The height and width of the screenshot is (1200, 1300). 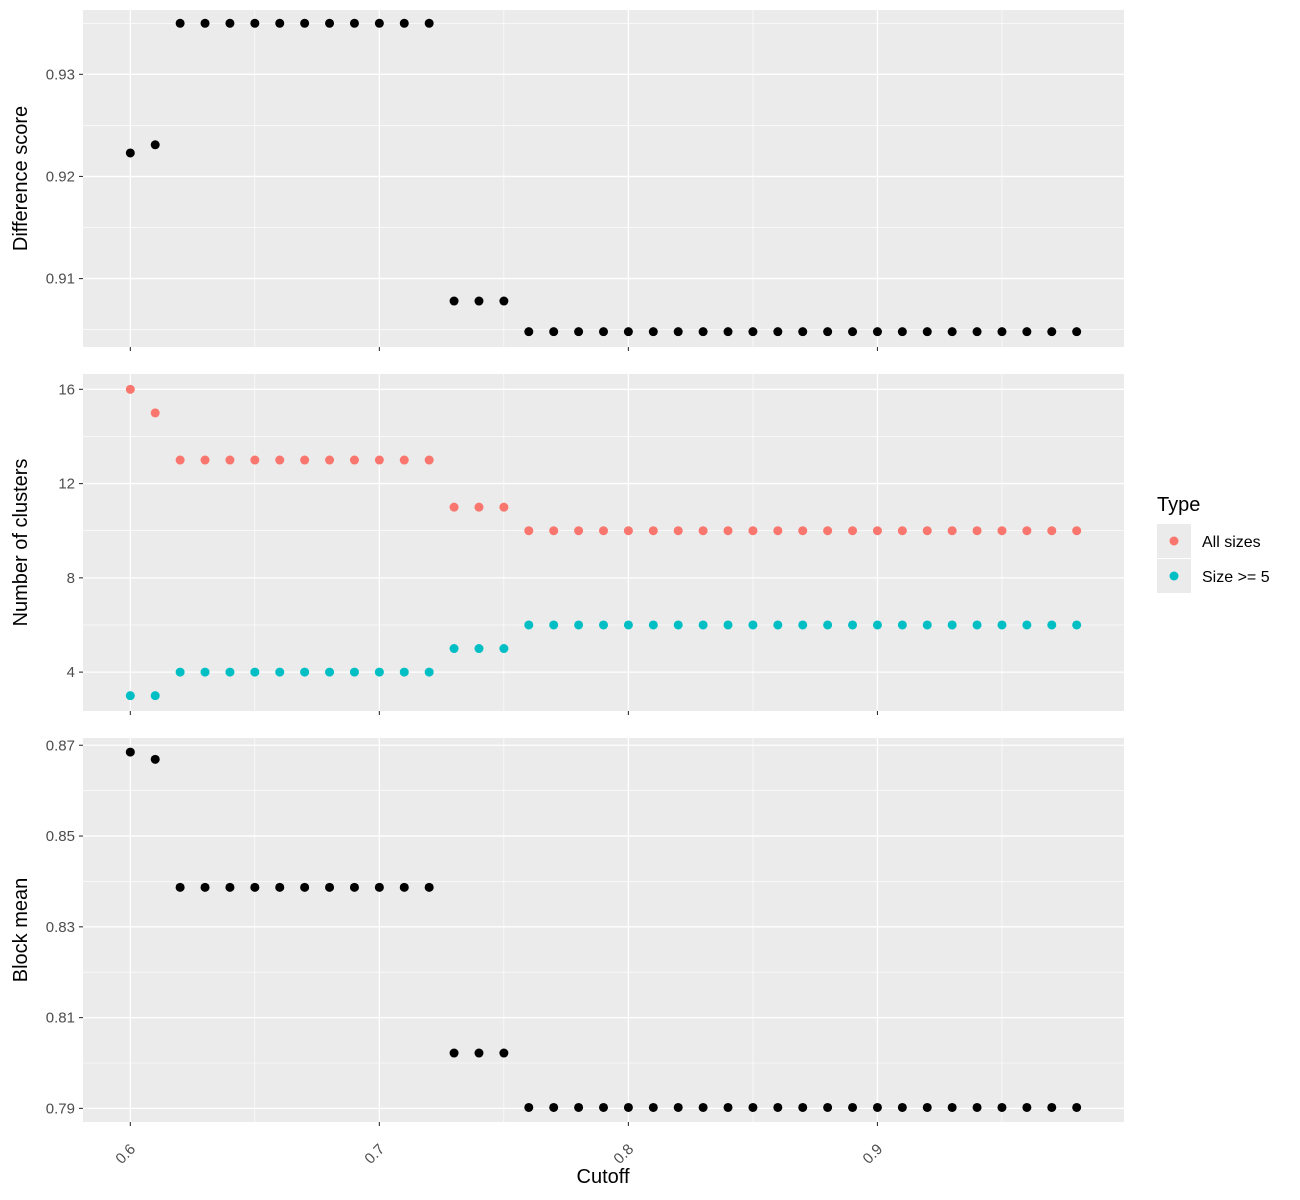 What do you see at coordinates (71, 672) in the screenshot?
I see `y-tick-label: 4` at bounding box center [71, 672].